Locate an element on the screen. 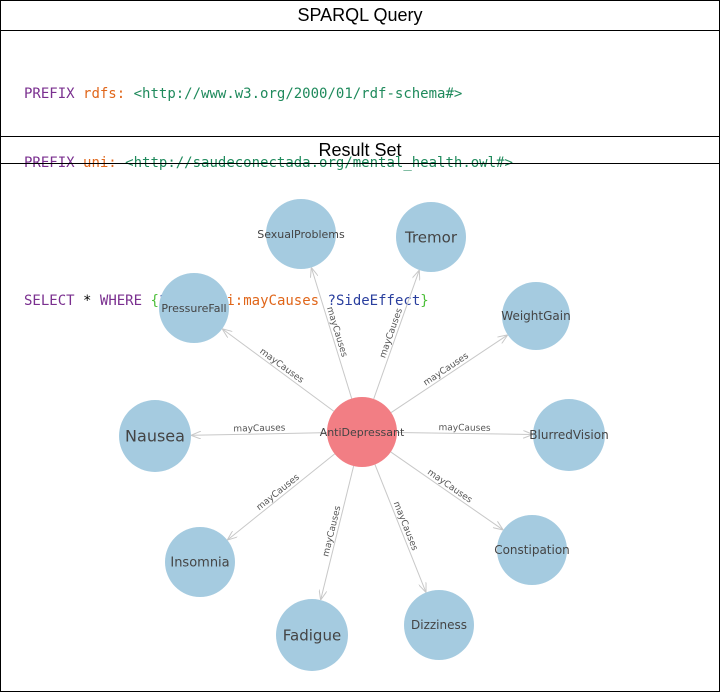 Image resolution: width=722 pixels, height=697 pixels. node-tremor: Tremor is located at coordinates (431, 237).